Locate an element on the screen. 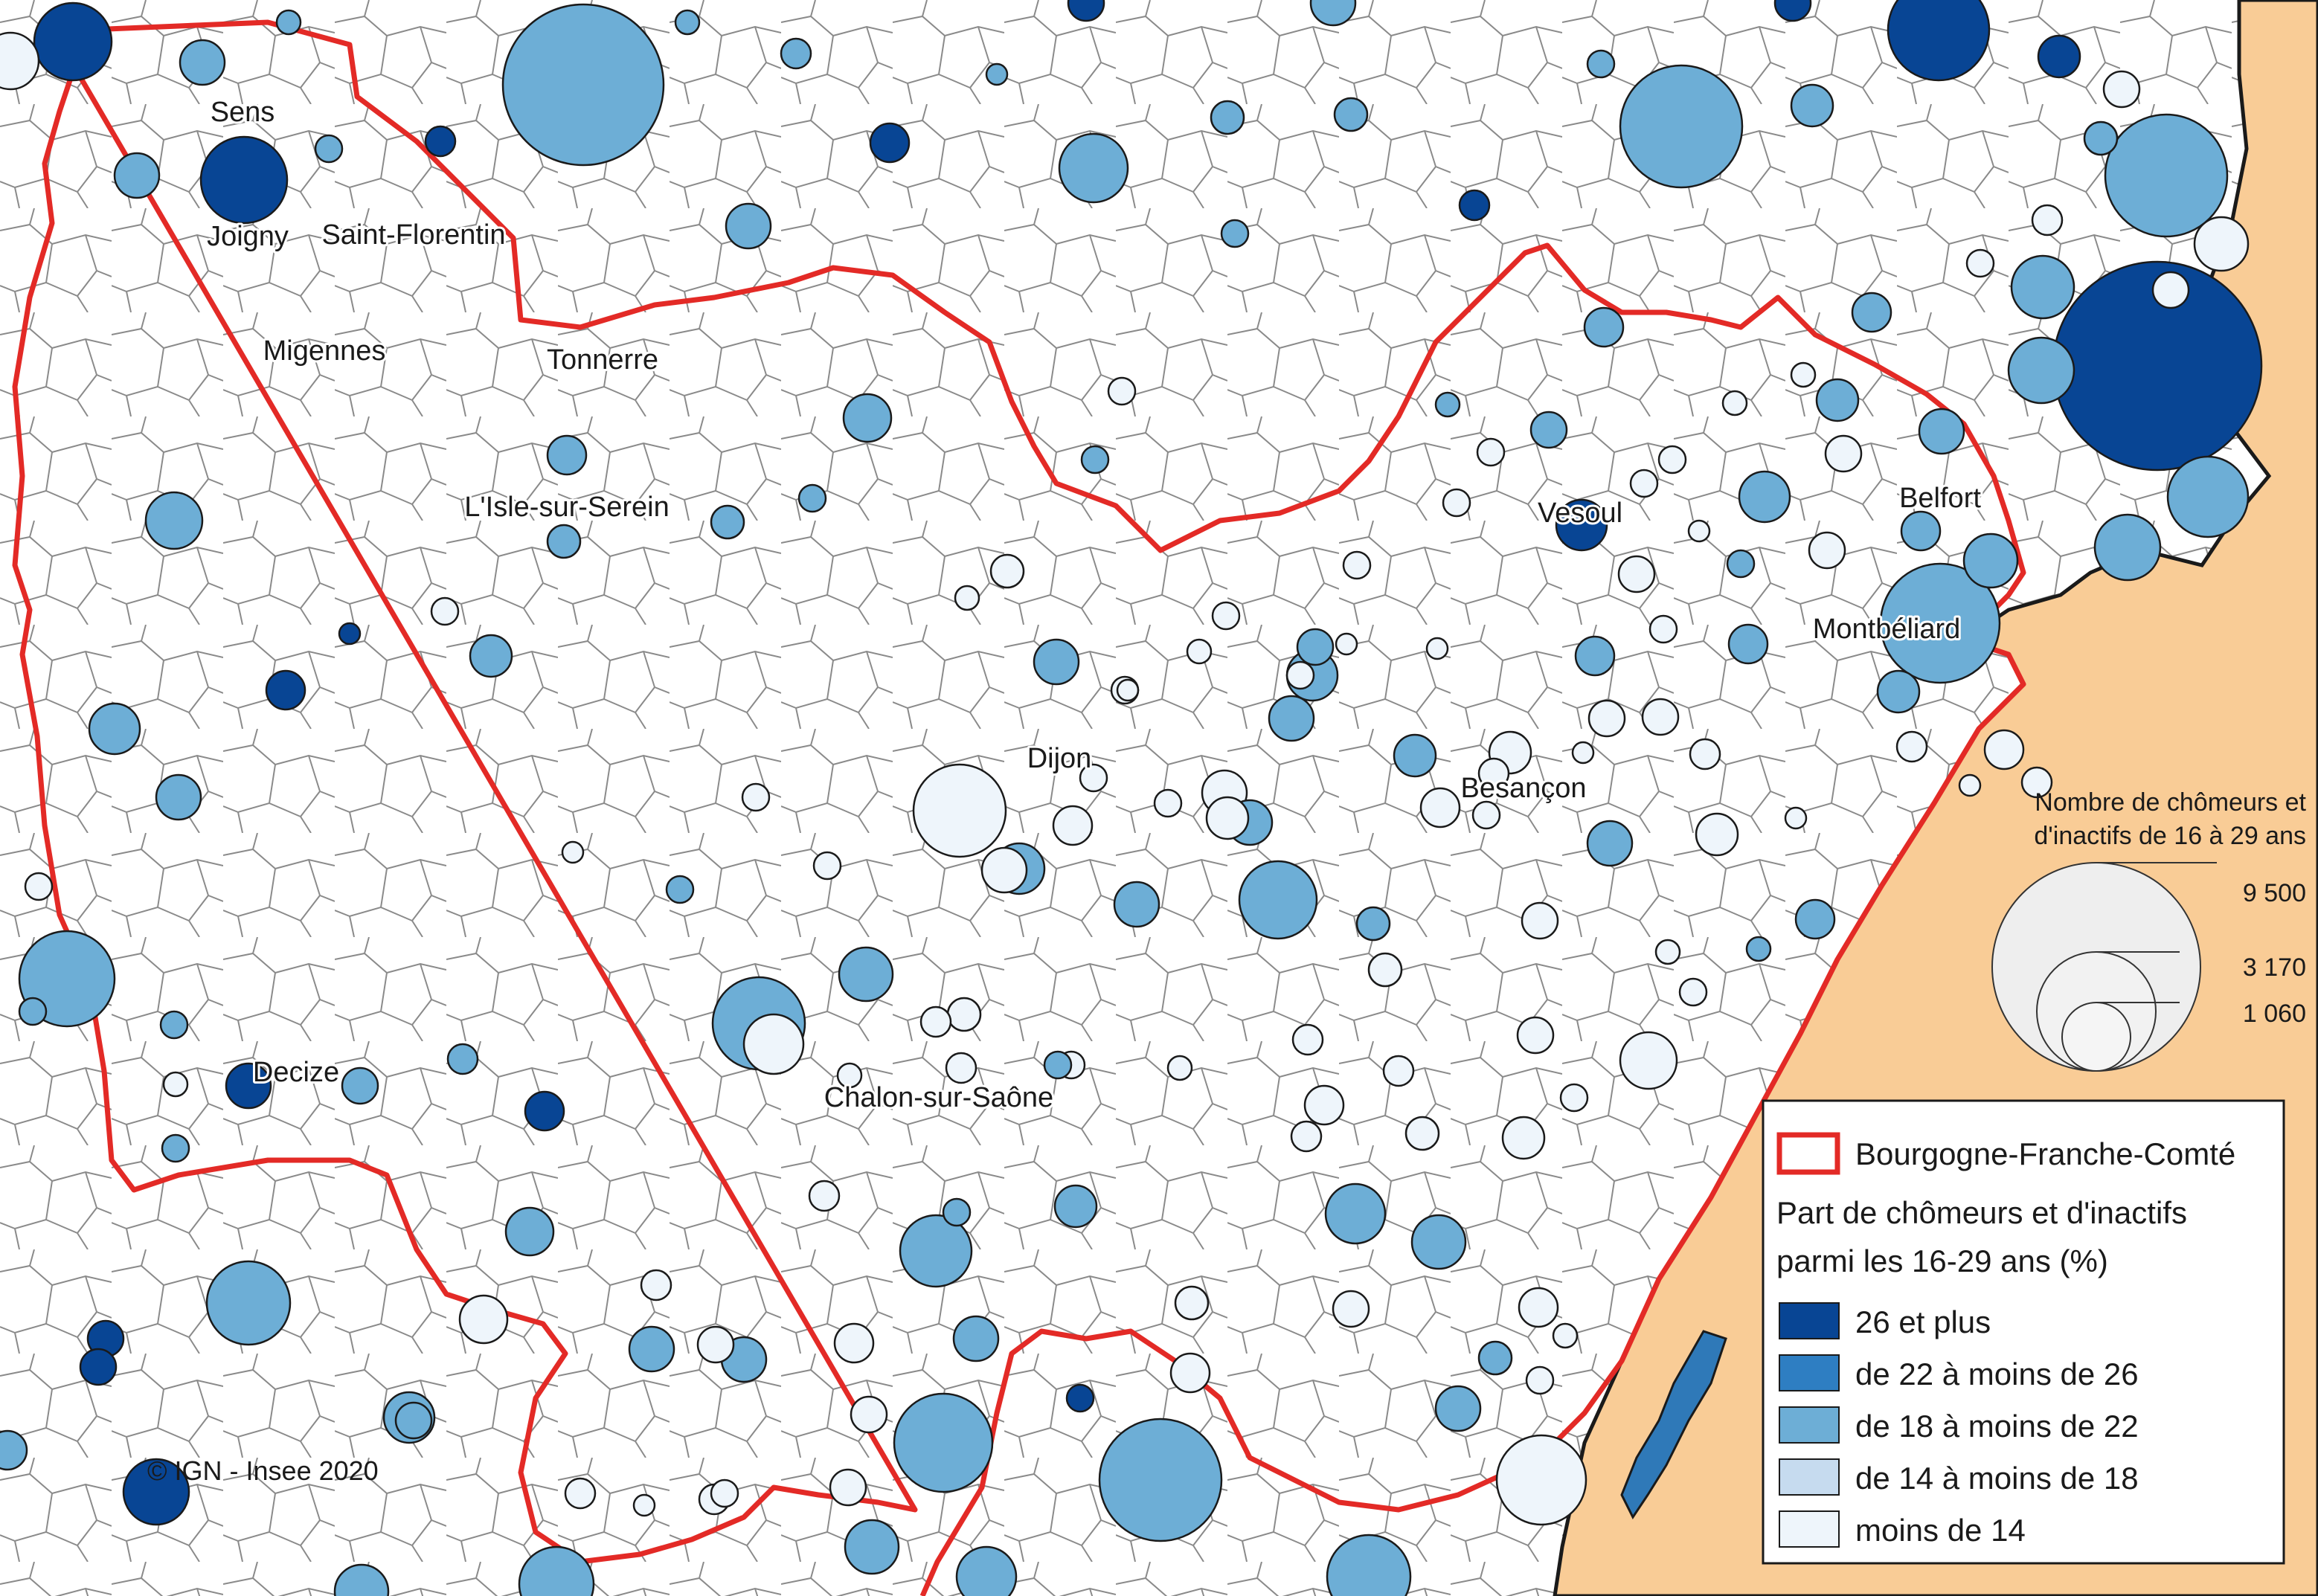 The height and width of the screenshot is (1596, 2318). city-label-sens: Sens is located at coordinates (243, 112).